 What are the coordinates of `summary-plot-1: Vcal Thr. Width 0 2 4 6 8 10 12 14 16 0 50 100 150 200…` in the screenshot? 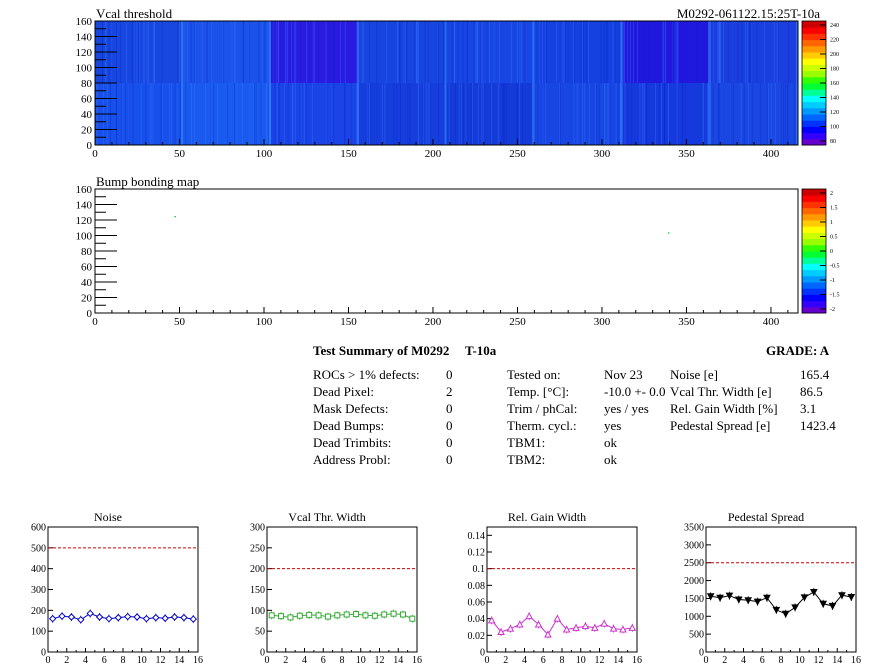 It's located at (336, 588).